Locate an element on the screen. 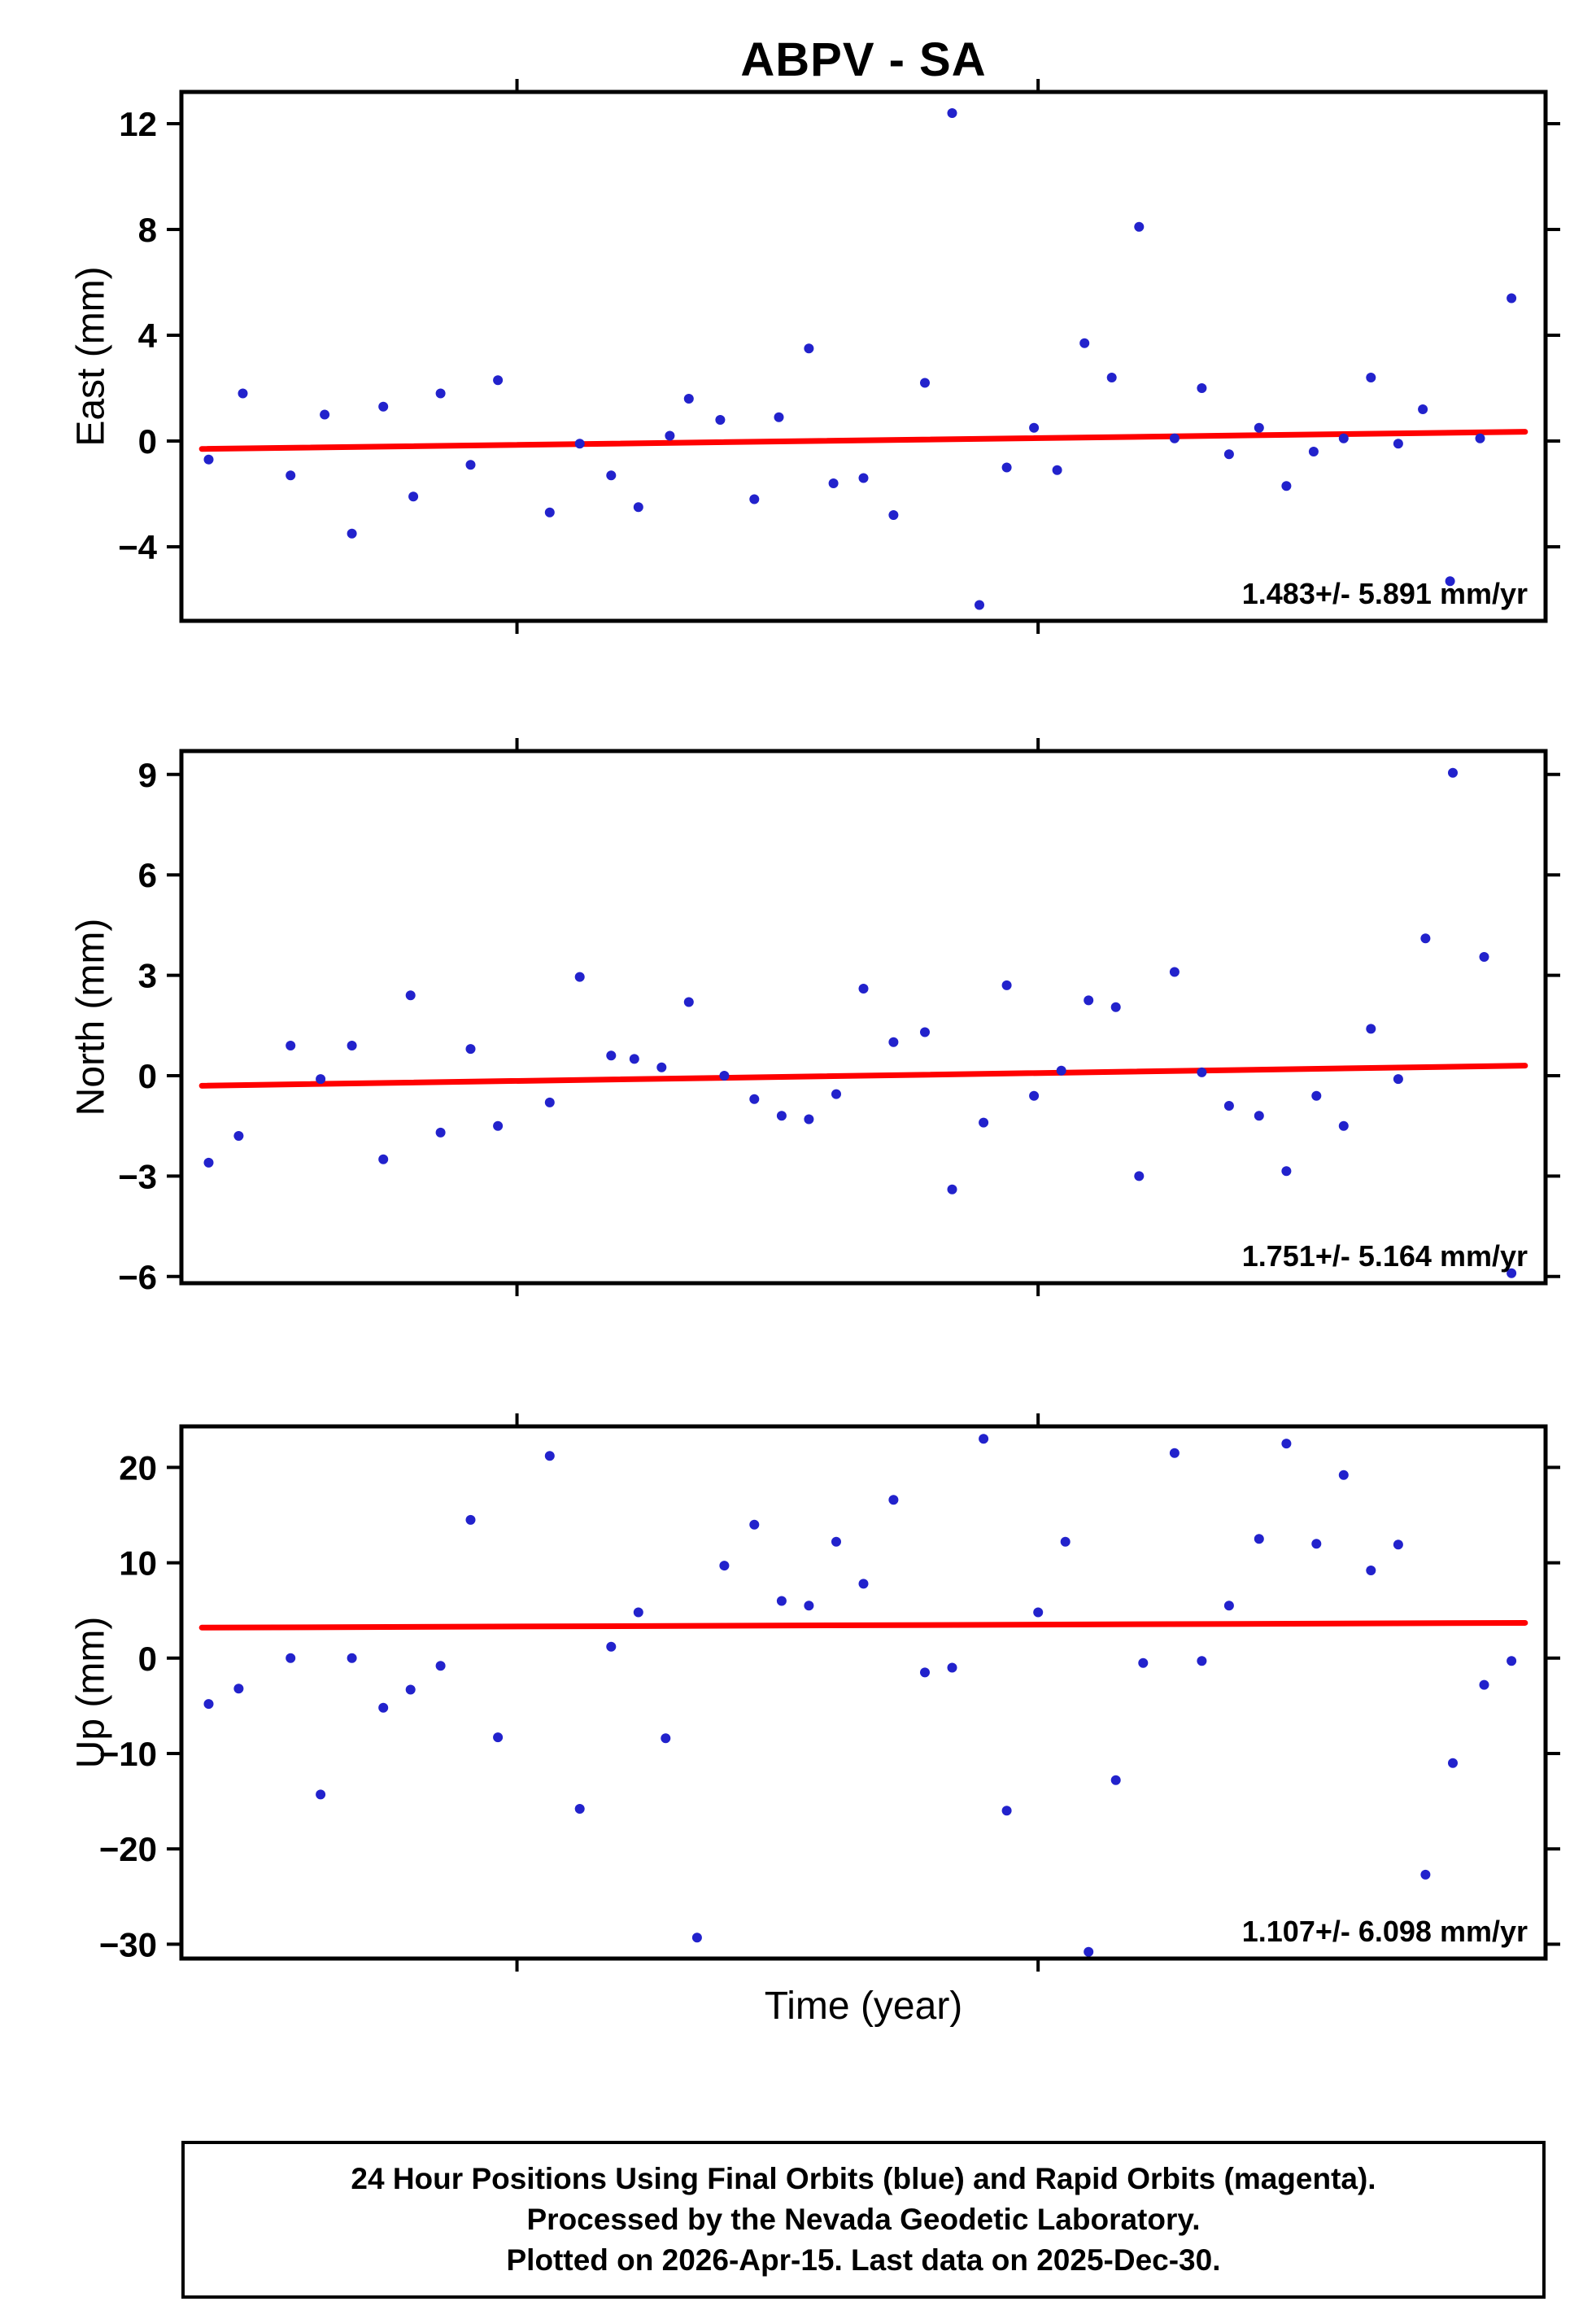 The width and height of the screenshot is (1596, 2306). y-tick-label: 4 is located at coordinates (148, 336).